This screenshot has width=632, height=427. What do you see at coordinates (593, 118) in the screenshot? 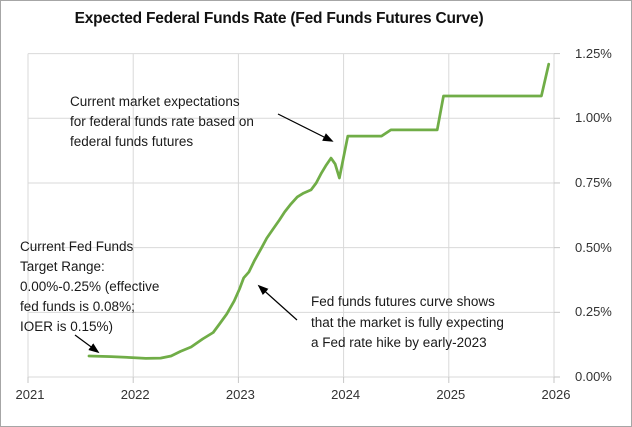
I see `y-tick-label: 1.00%` at bounding box center [593, 118].